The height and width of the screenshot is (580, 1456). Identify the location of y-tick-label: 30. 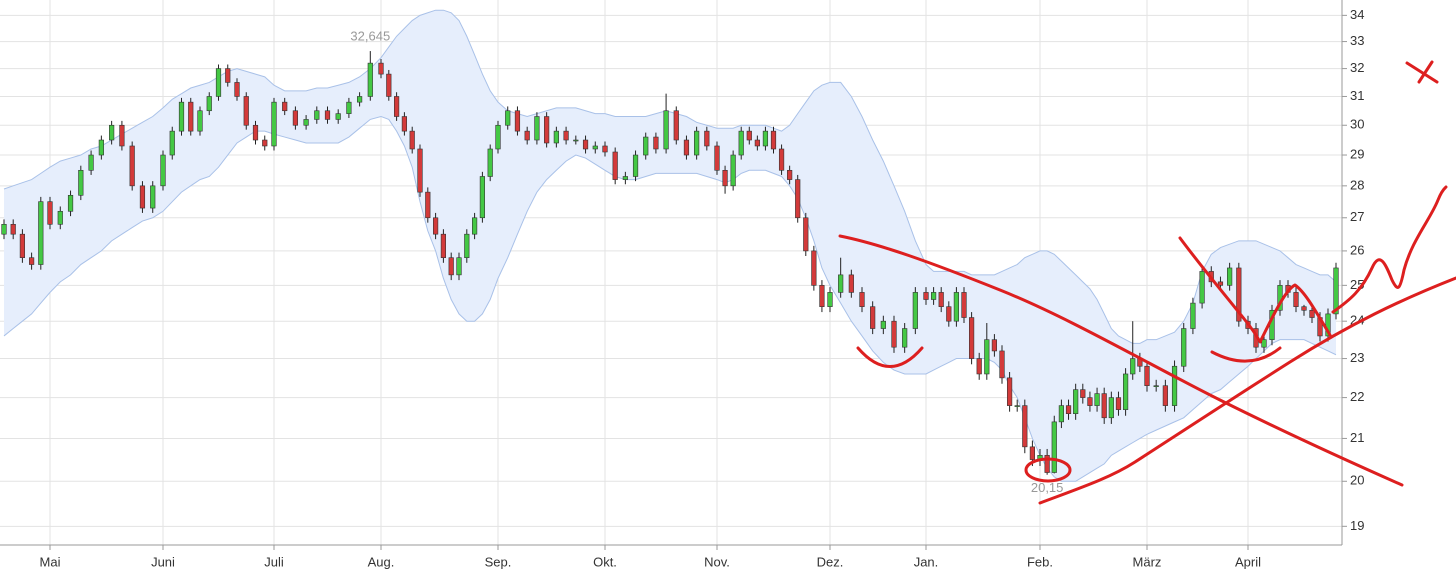
(1357, 124).